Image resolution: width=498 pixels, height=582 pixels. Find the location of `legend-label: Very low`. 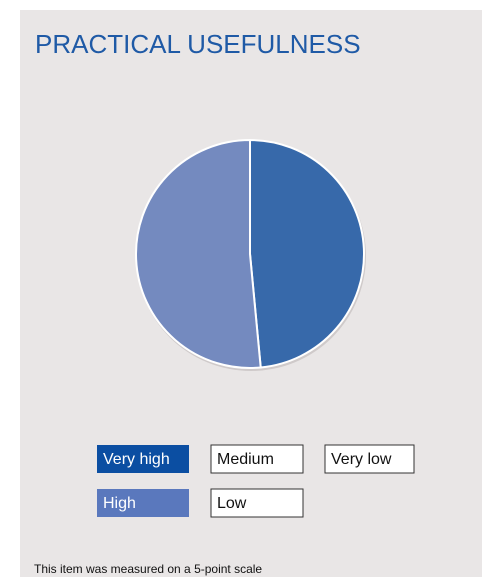

legend-label: Very low is located at coordinates (361, 459).